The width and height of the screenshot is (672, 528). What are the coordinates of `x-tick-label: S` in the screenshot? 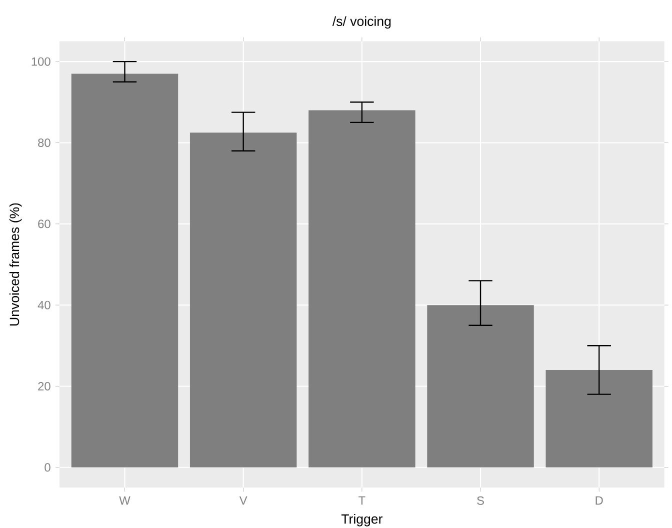 It's located at (480, 500).